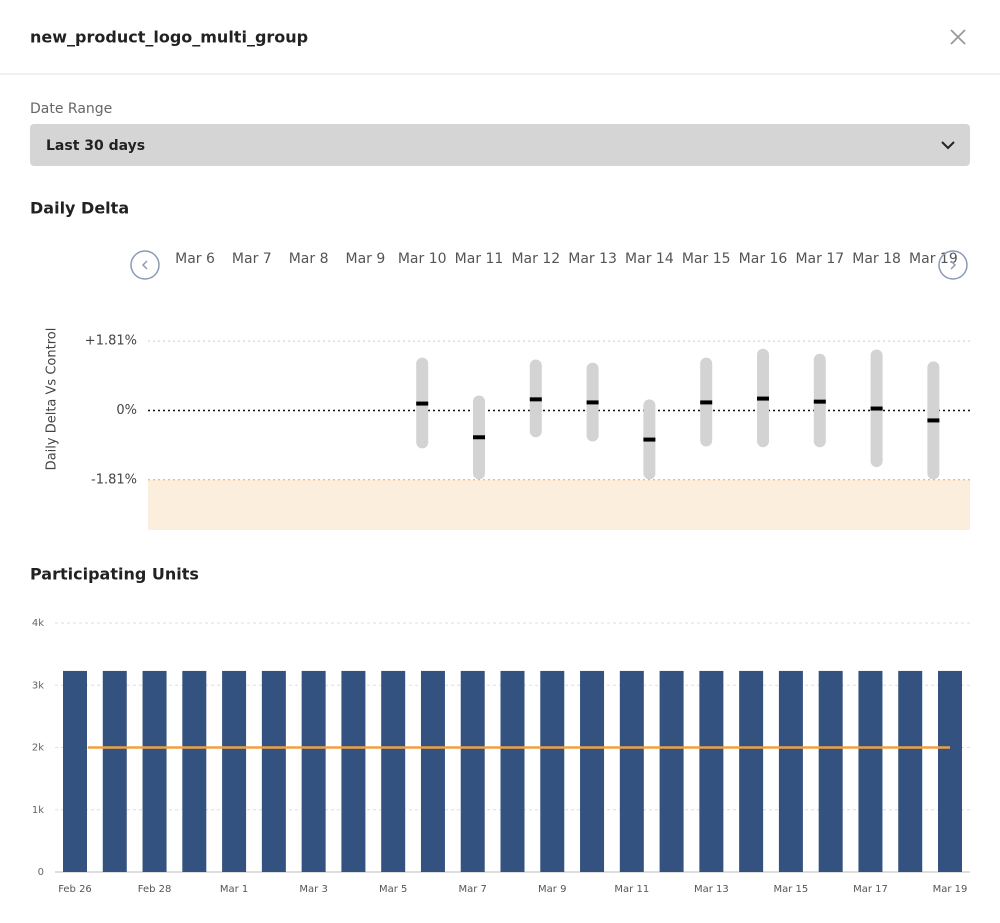 The height and width of the screenshot is (923, 1000). I want to click on close-button, so click(958, 37).